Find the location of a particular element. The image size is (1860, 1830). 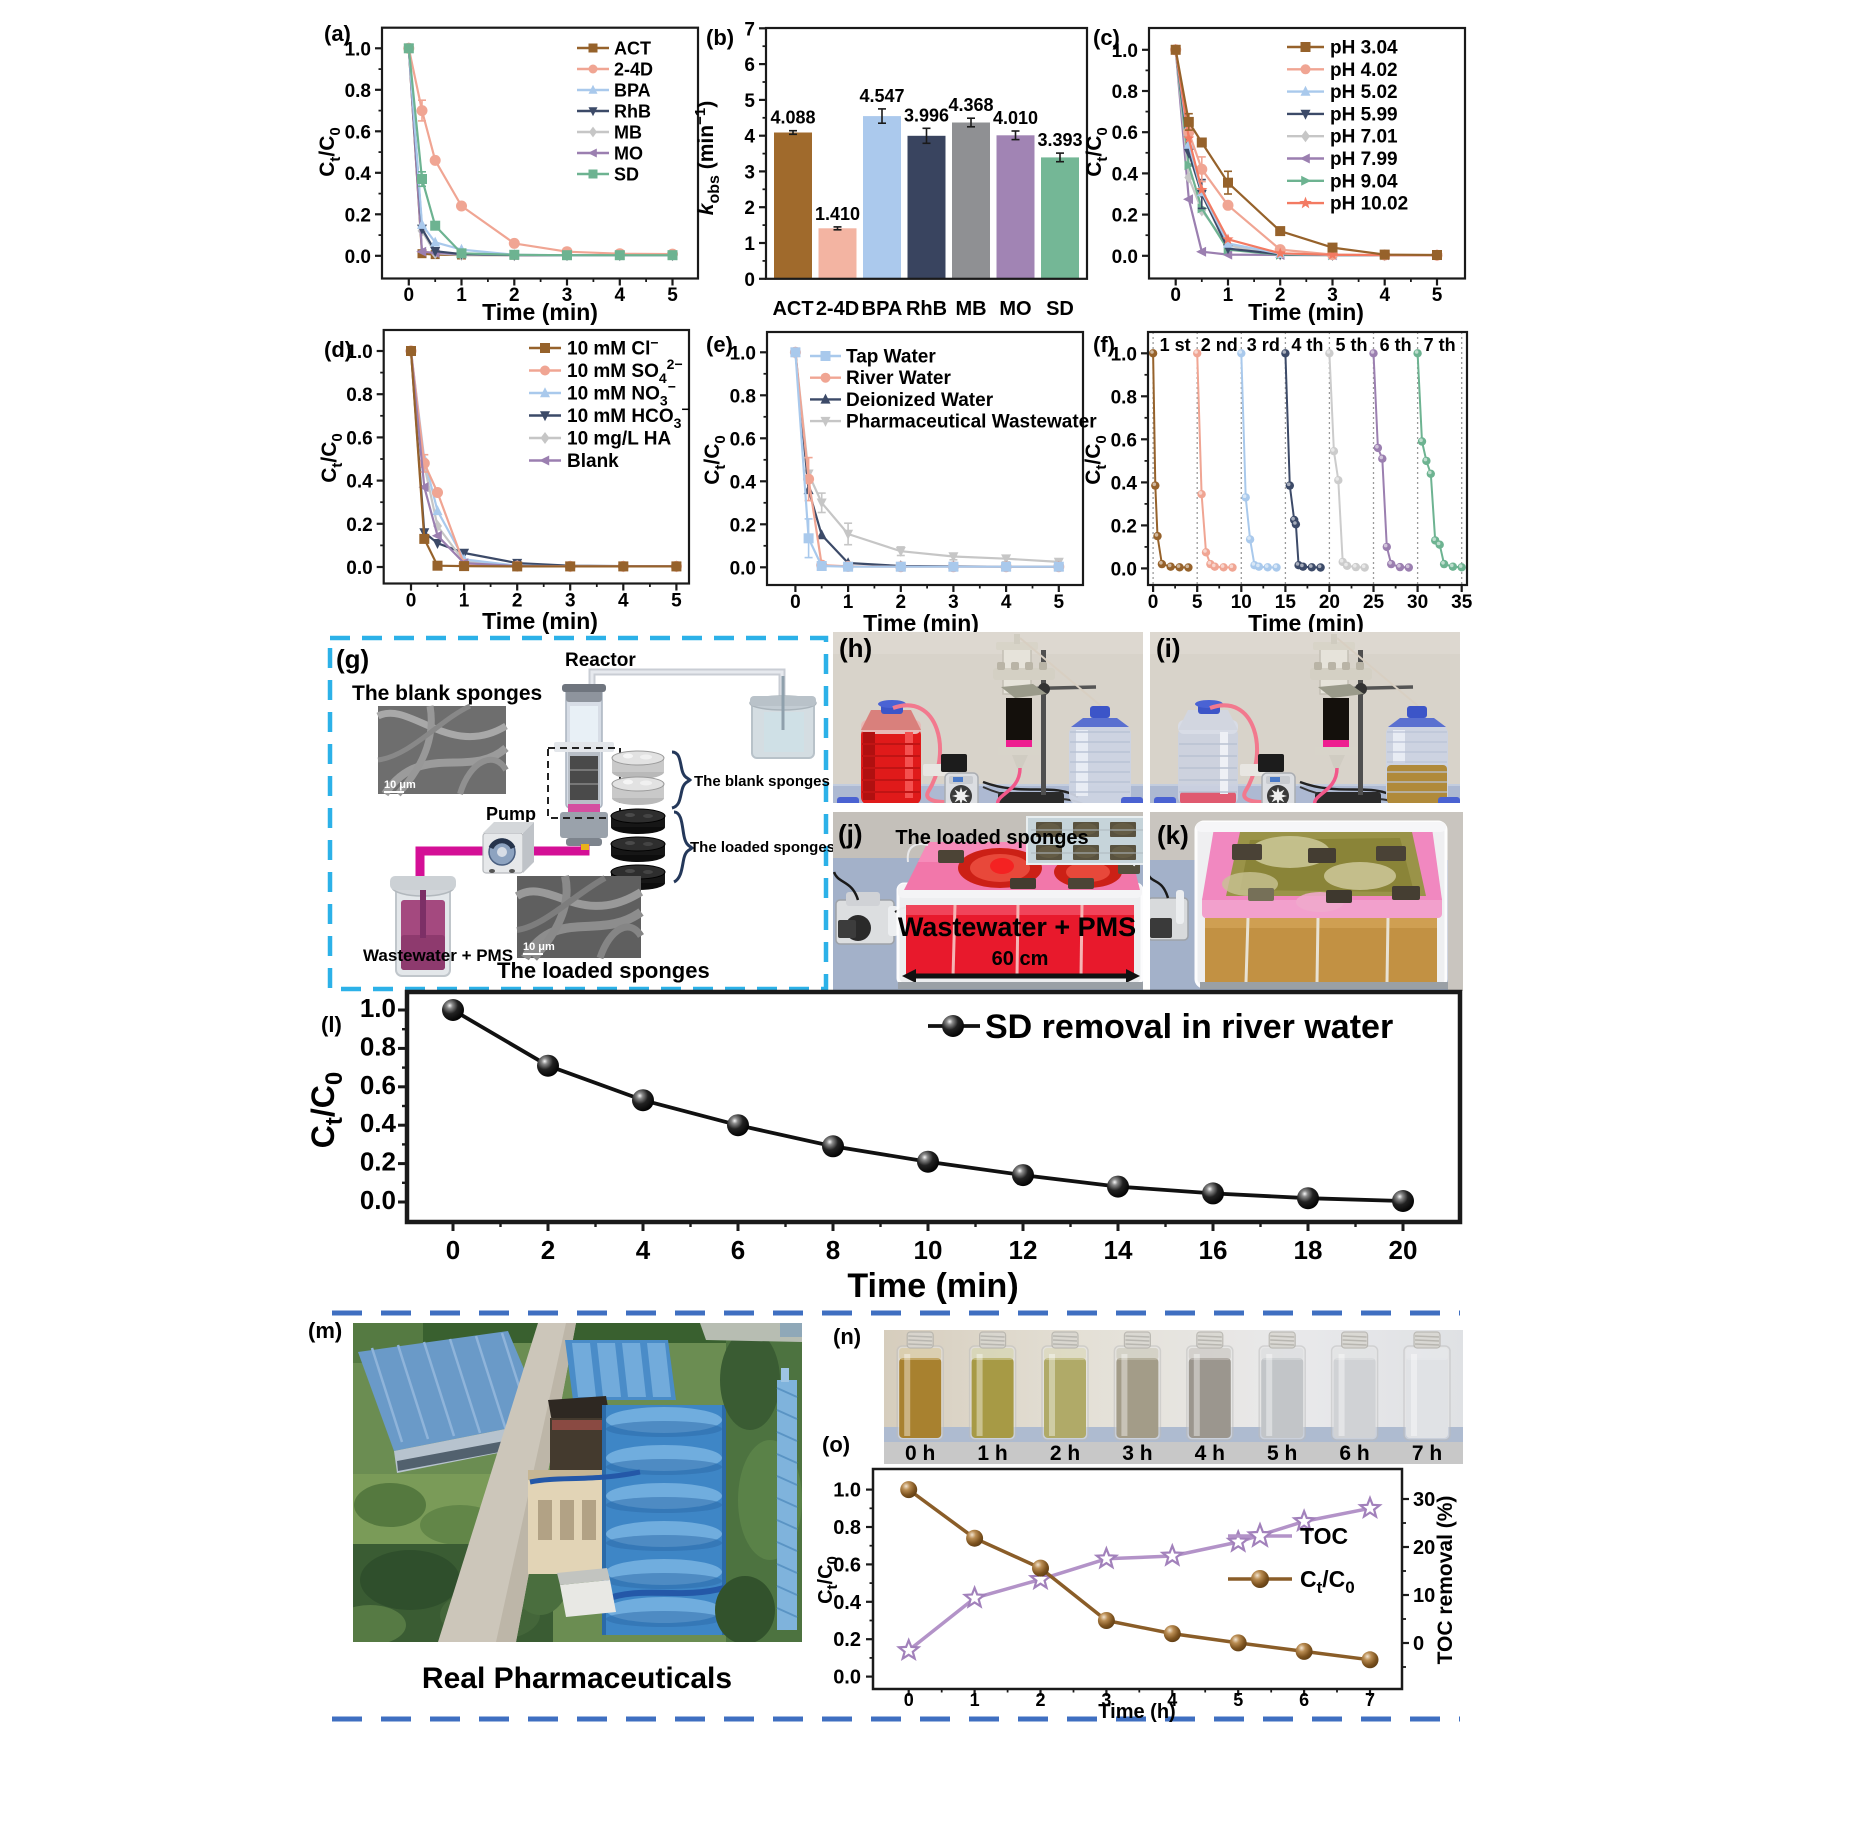

svg-text: 10 mM HCO3− is located at coordinates (628, 416).